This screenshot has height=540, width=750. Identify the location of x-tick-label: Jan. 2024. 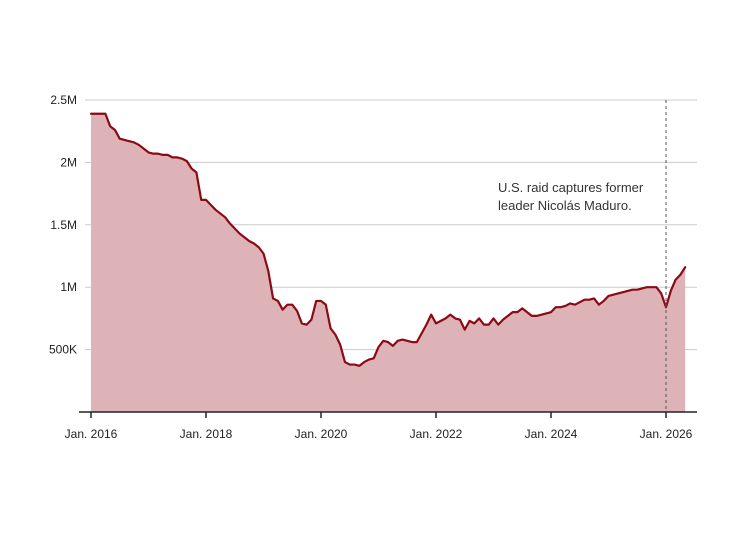
(551, 434).